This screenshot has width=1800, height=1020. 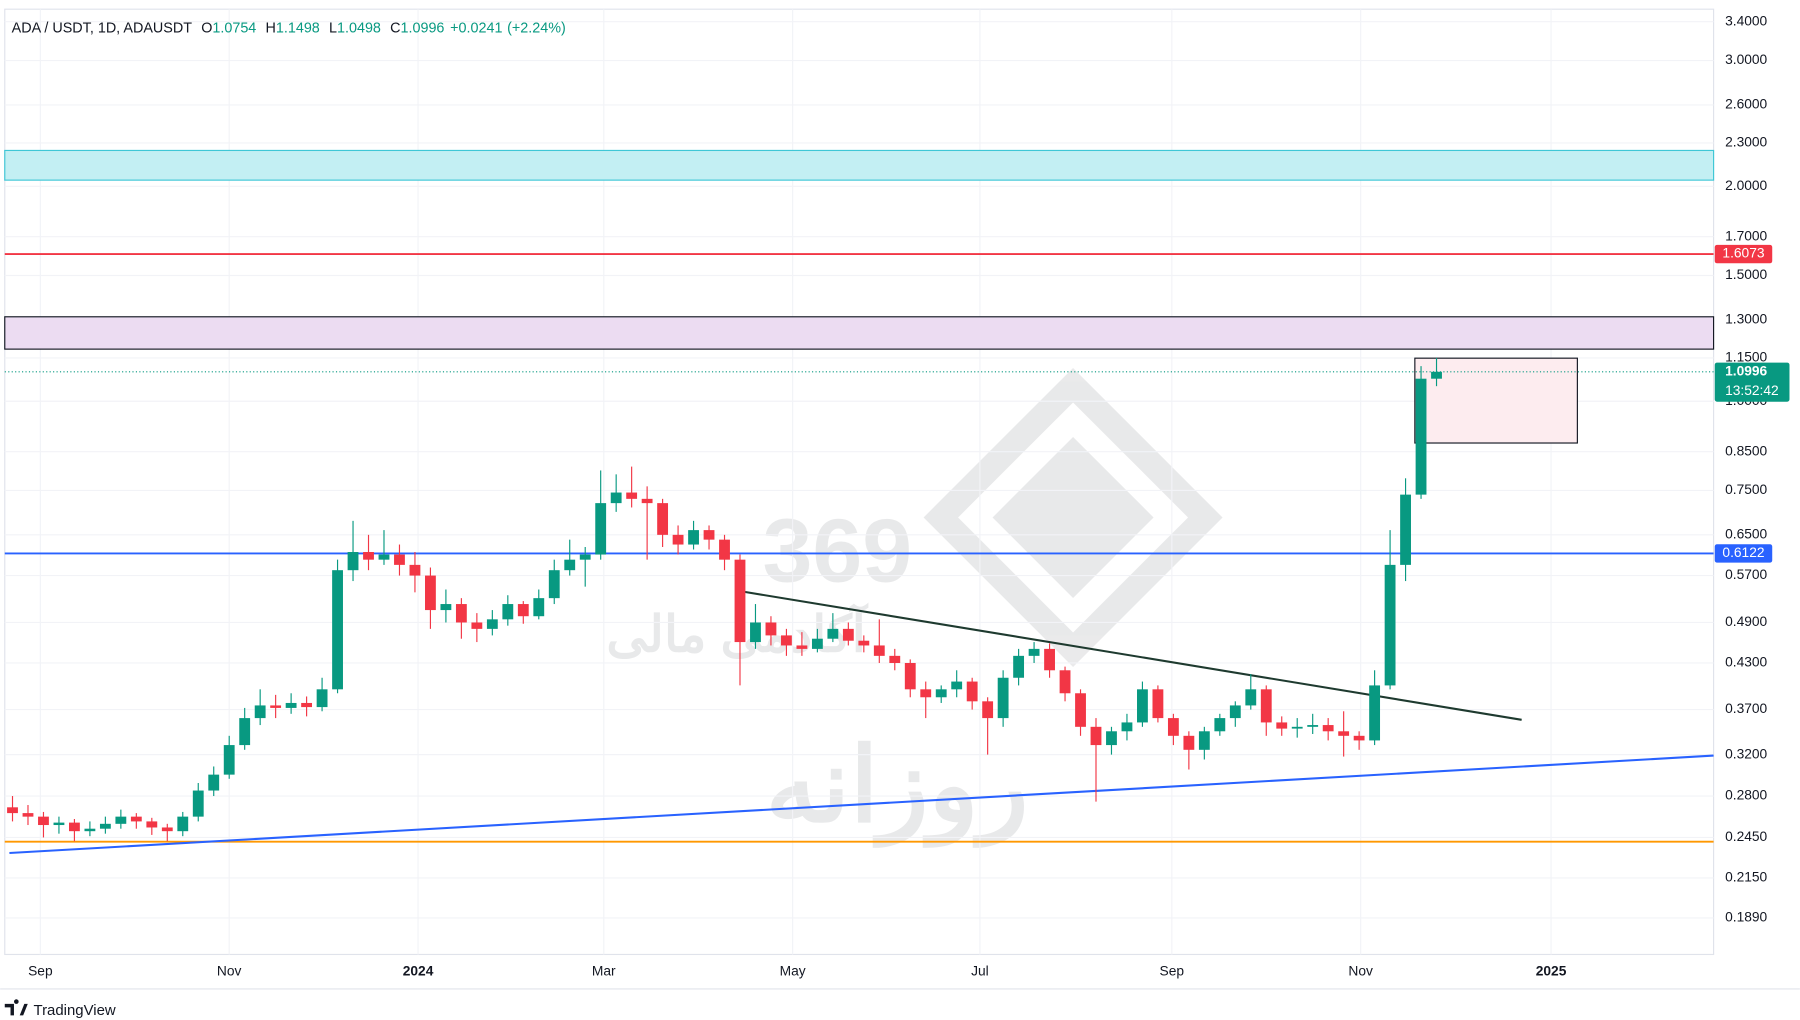 I want to click on change-percent: (+2.24%), so click(x=536, y=29).